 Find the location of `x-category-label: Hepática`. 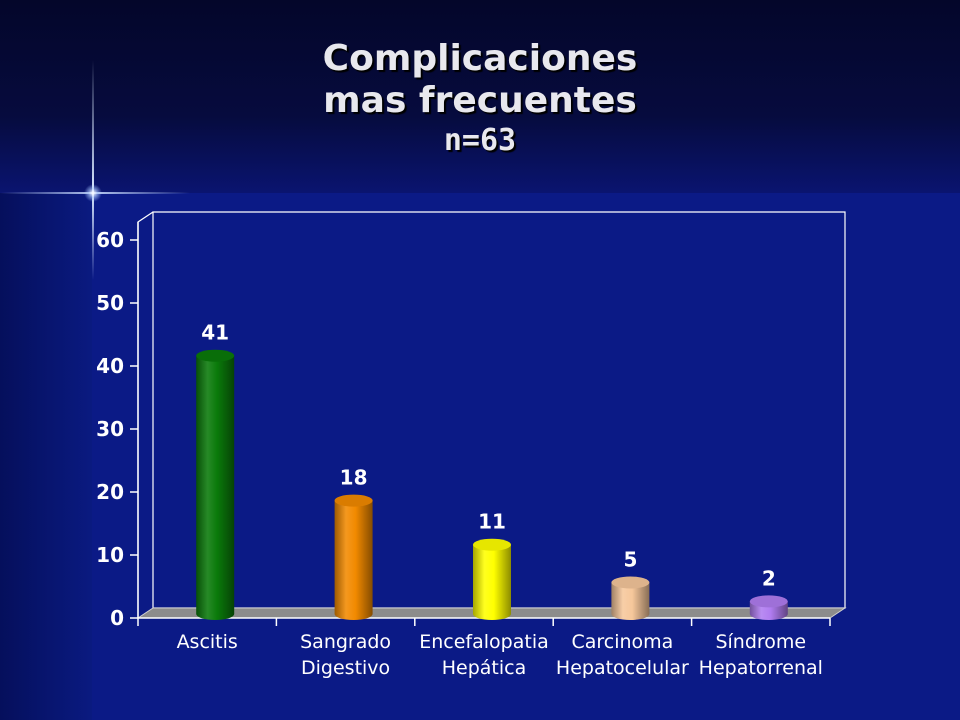

x-category-label: Hepática is located at coordinates (484, 668).